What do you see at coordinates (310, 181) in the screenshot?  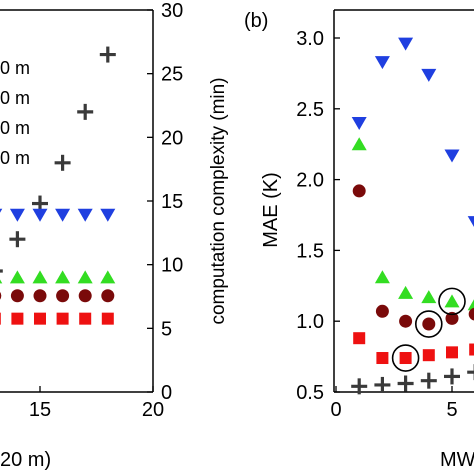 I see `y-tick-label-b: 2.0` at bounding box center [310, 181].